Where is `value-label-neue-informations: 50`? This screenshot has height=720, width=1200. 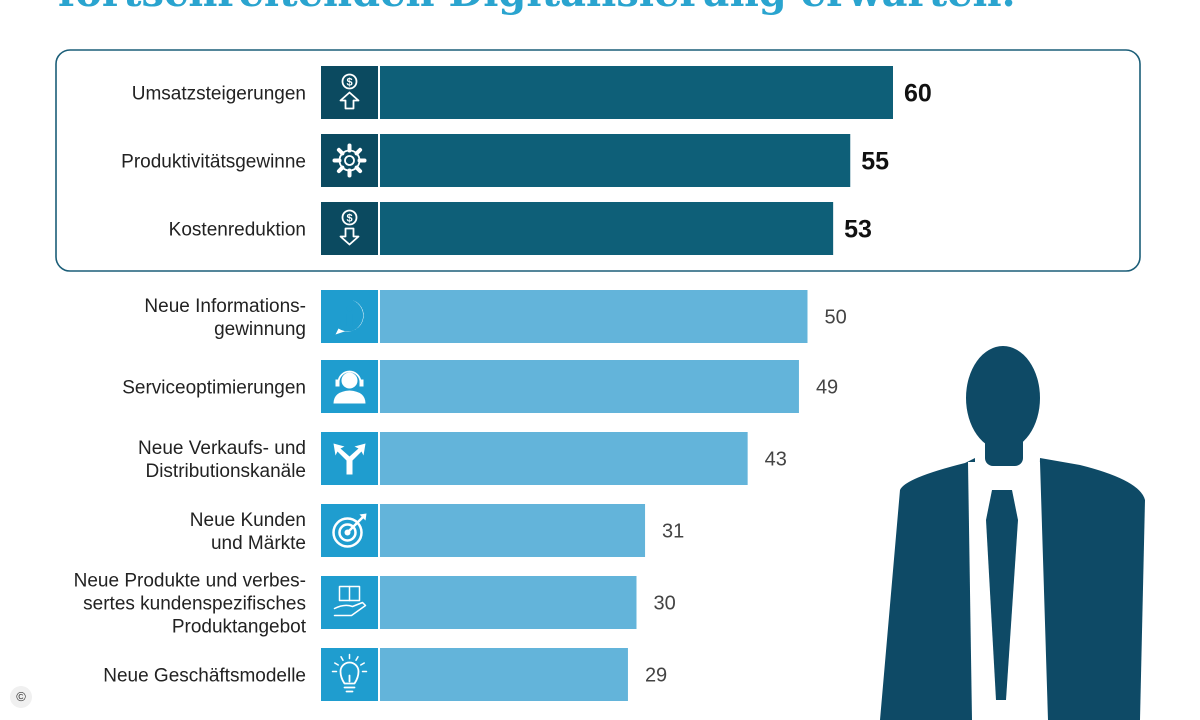
value-label-neue-informations: 50 is located at coordinates (836, 318).